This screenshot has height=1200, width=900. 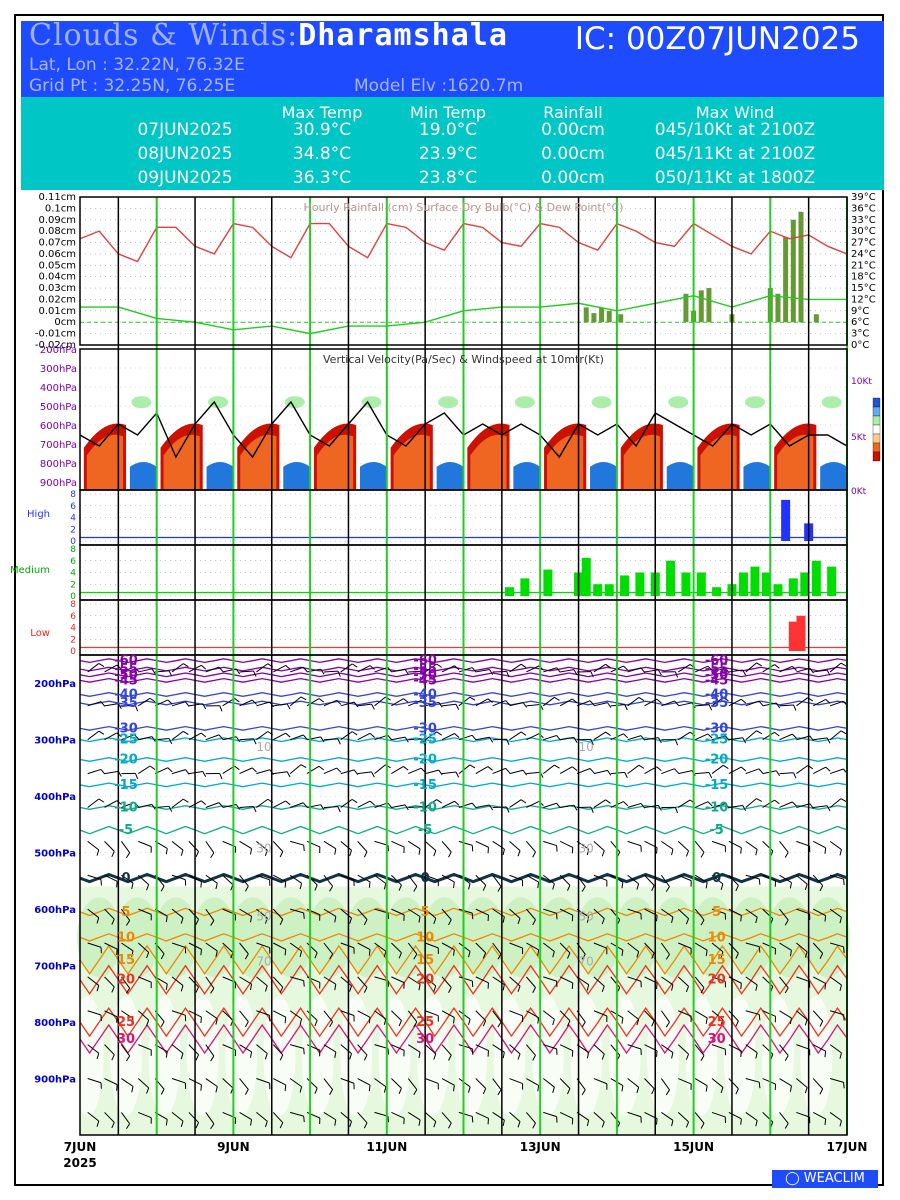 I want to click on weak-motion-area, so click(x=448, y=402).